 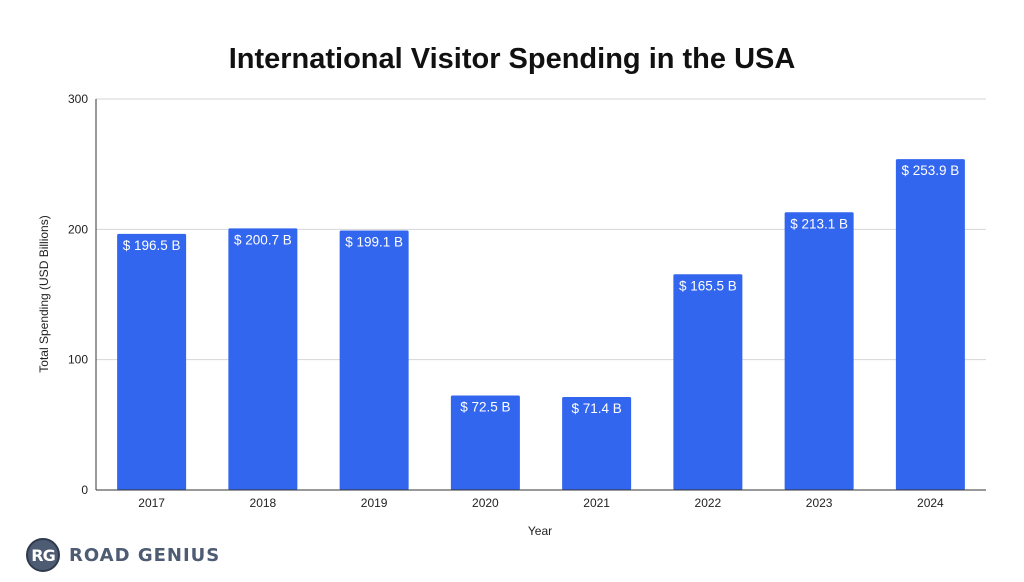 I want to click on y-tick-label: 0, so click(x=84, y=490).